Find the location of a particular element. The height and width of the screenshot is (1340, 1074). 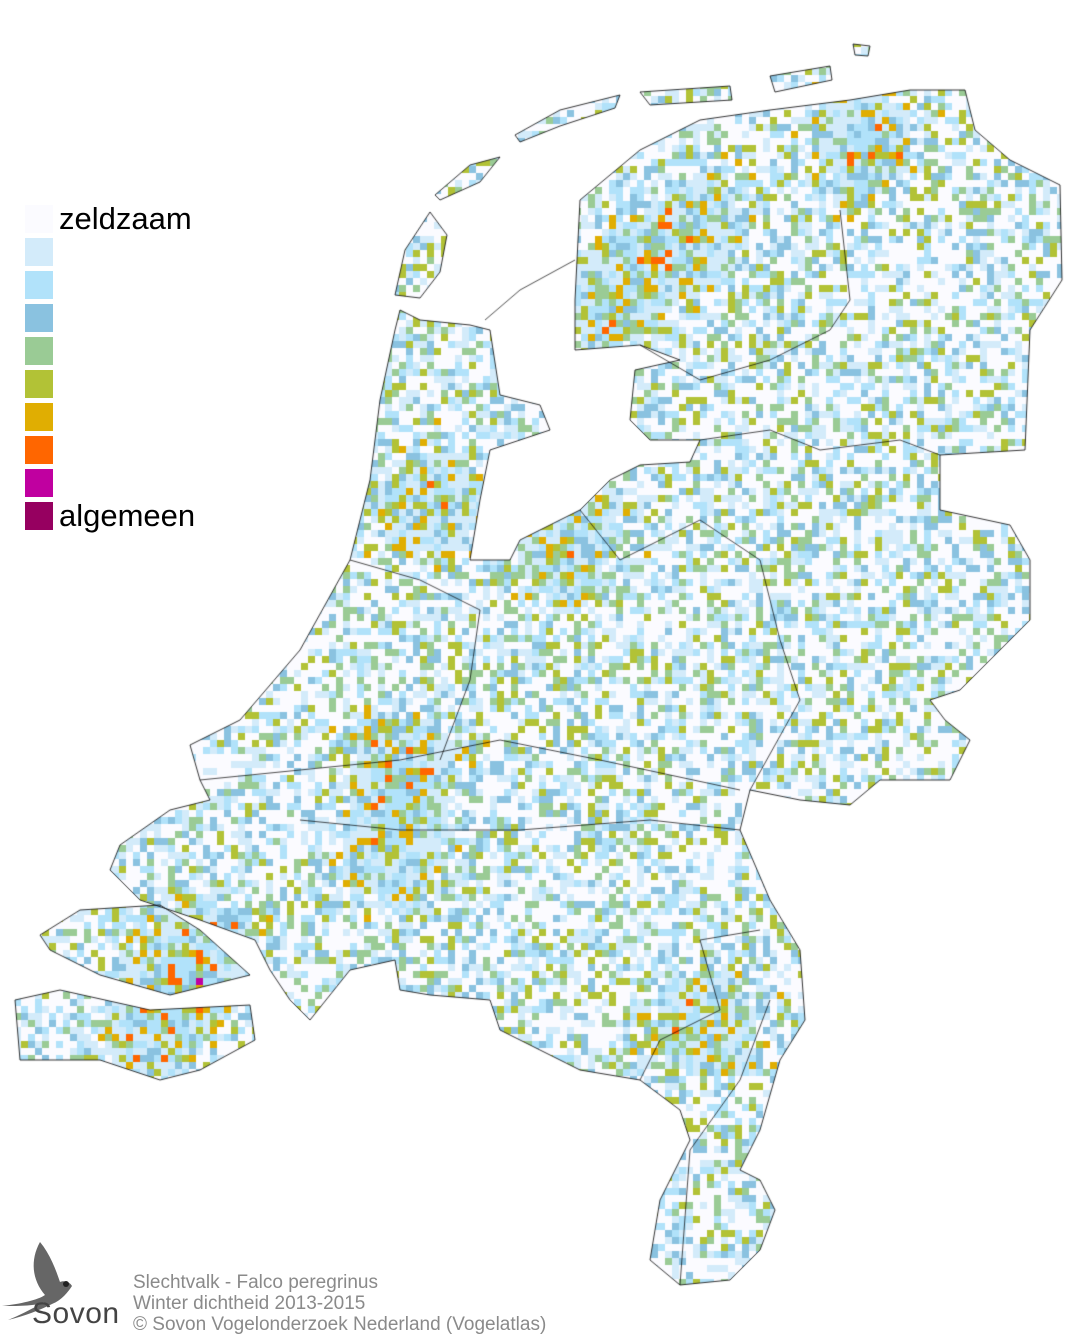

swallow-logo-icon is located at coordinates (37, 1281).